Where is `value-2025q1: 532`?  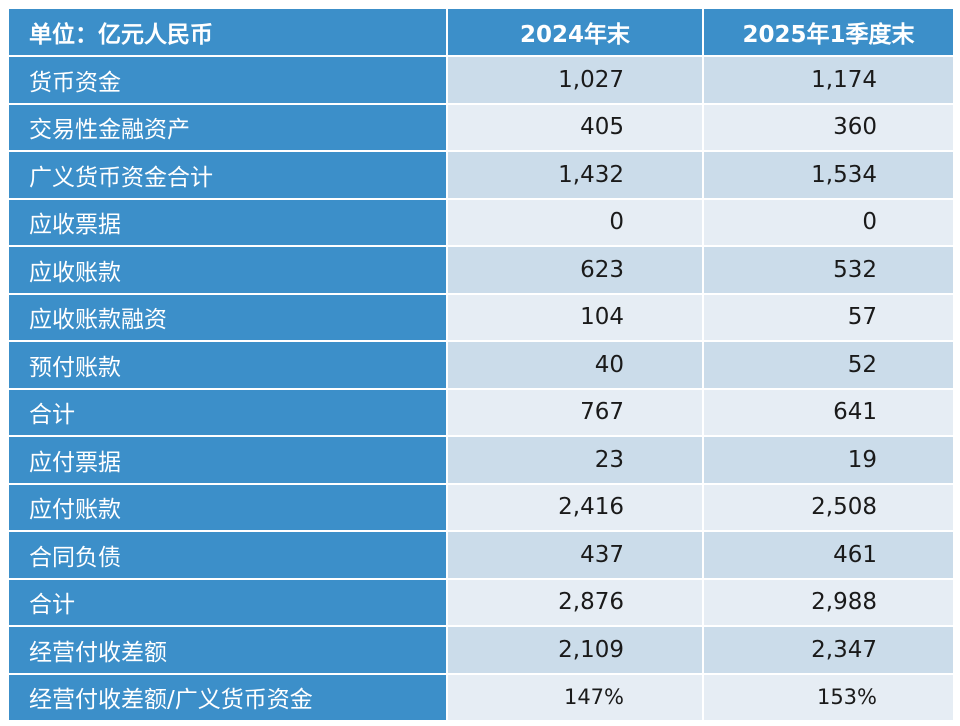 value-2025q1: 532 is located at coordinates (828, 270).